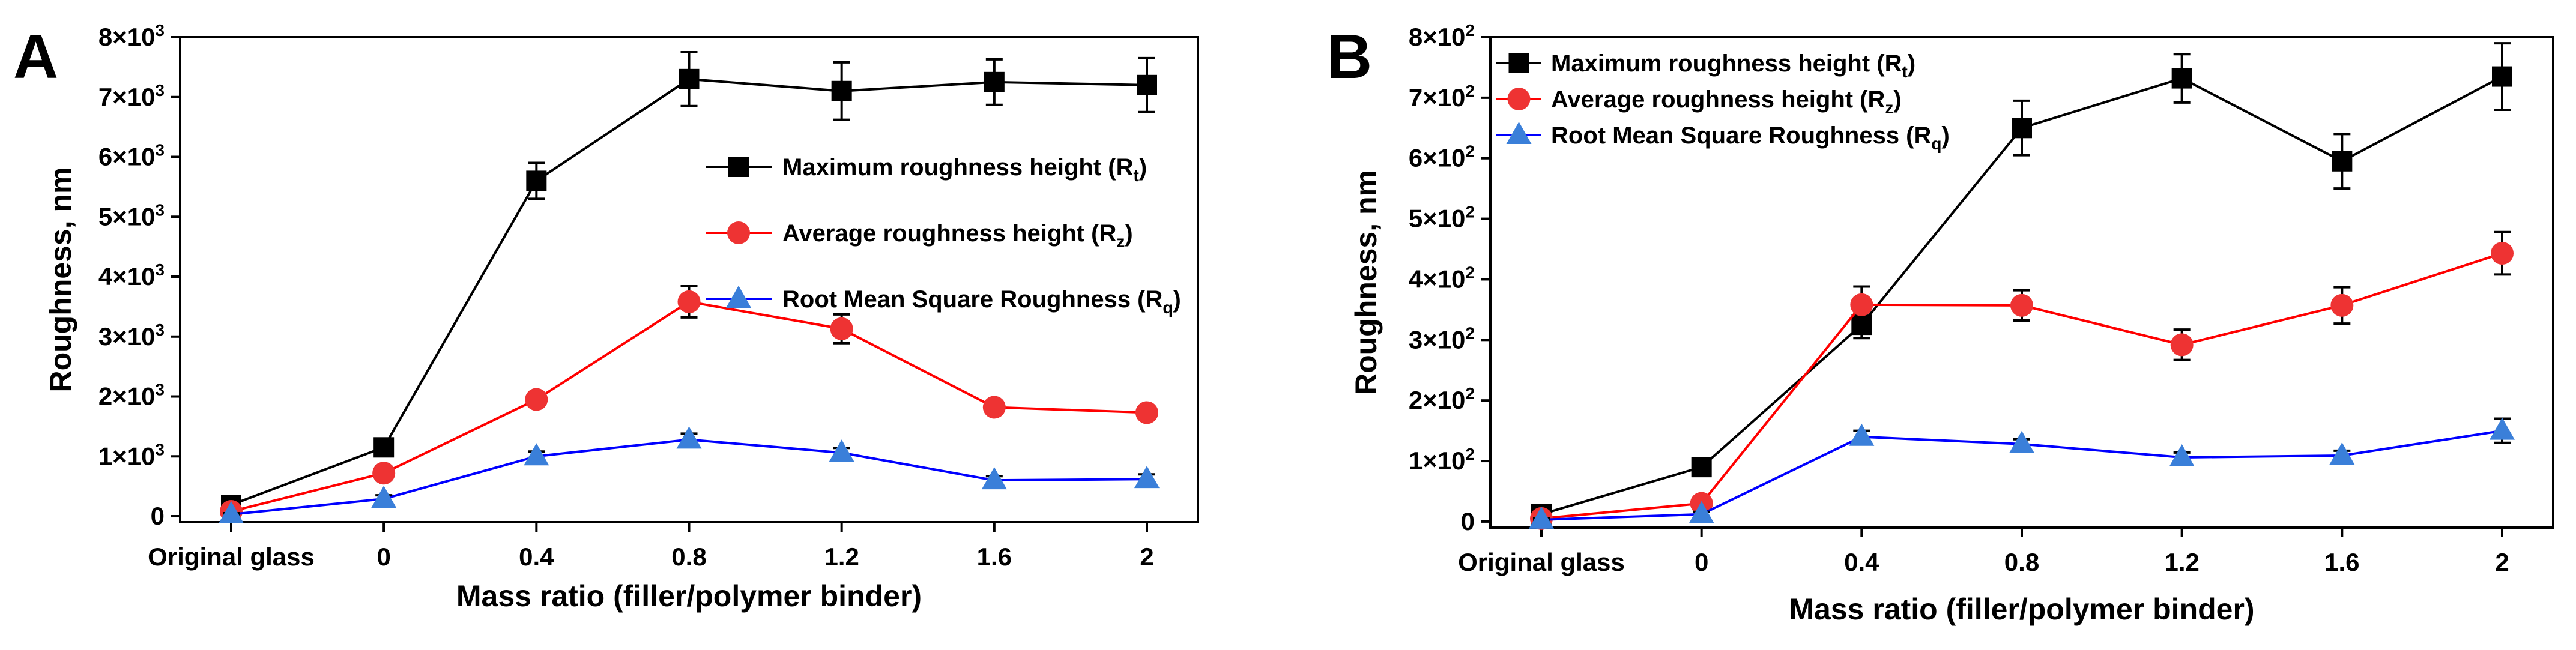  I want to click on panel-label: B, so click(1350, 57).